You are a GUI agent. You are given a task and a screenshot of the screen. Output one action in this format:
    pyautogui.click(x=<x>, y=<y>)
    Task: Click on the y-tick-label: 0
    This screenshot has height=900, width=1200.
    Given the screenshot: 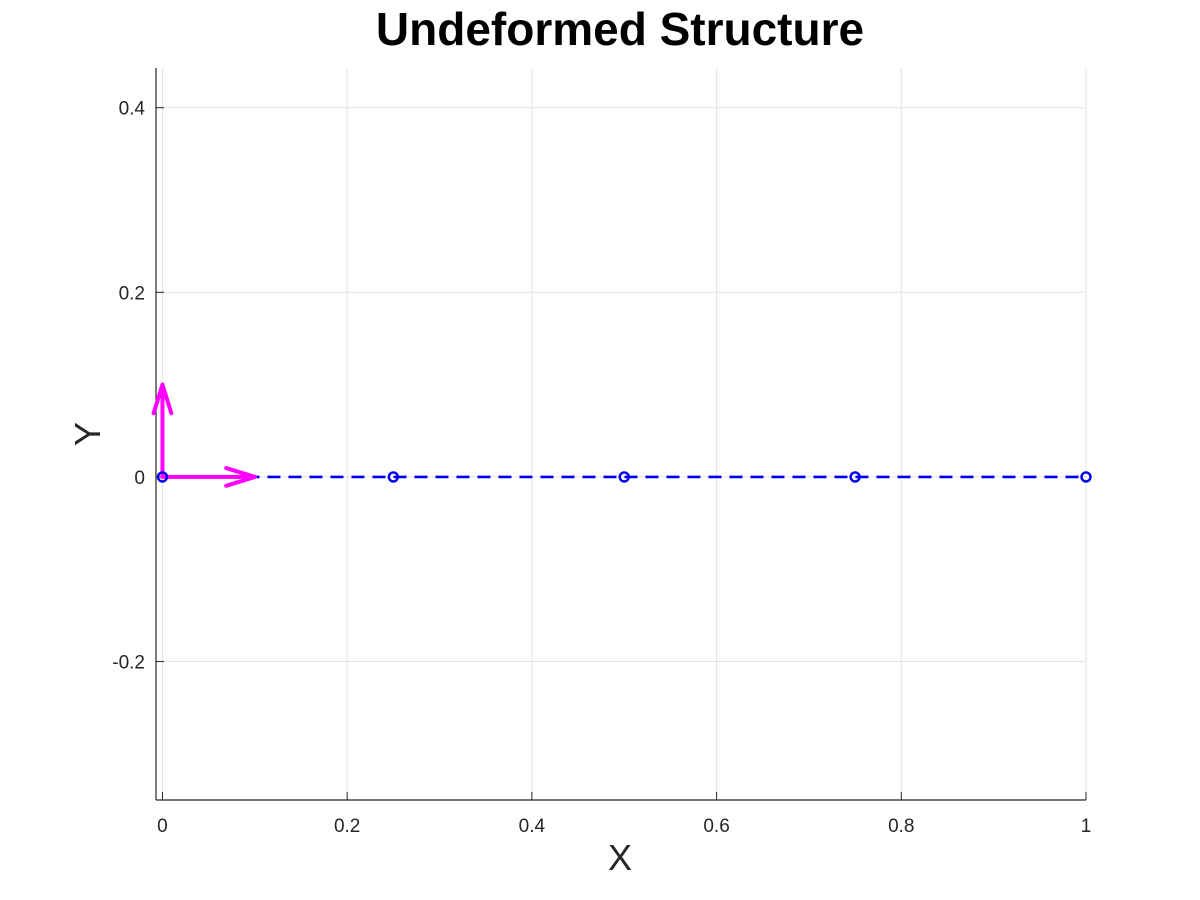 What is the action you would take?
    pyautogui.click(x=139, y=478)
    